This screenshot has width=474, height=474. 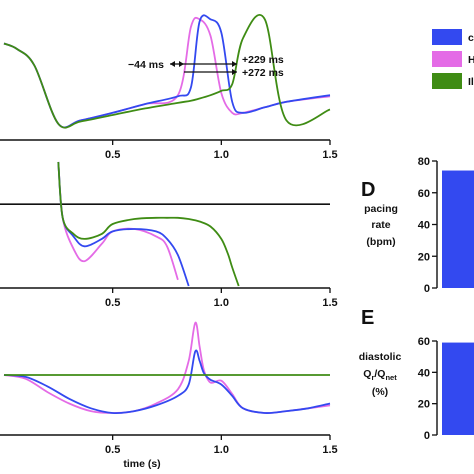 I want to click on panel-e-bar-chart: E diastolic Qr/Qnet (%) 0 20 40 60, so click(x=416, y=374).